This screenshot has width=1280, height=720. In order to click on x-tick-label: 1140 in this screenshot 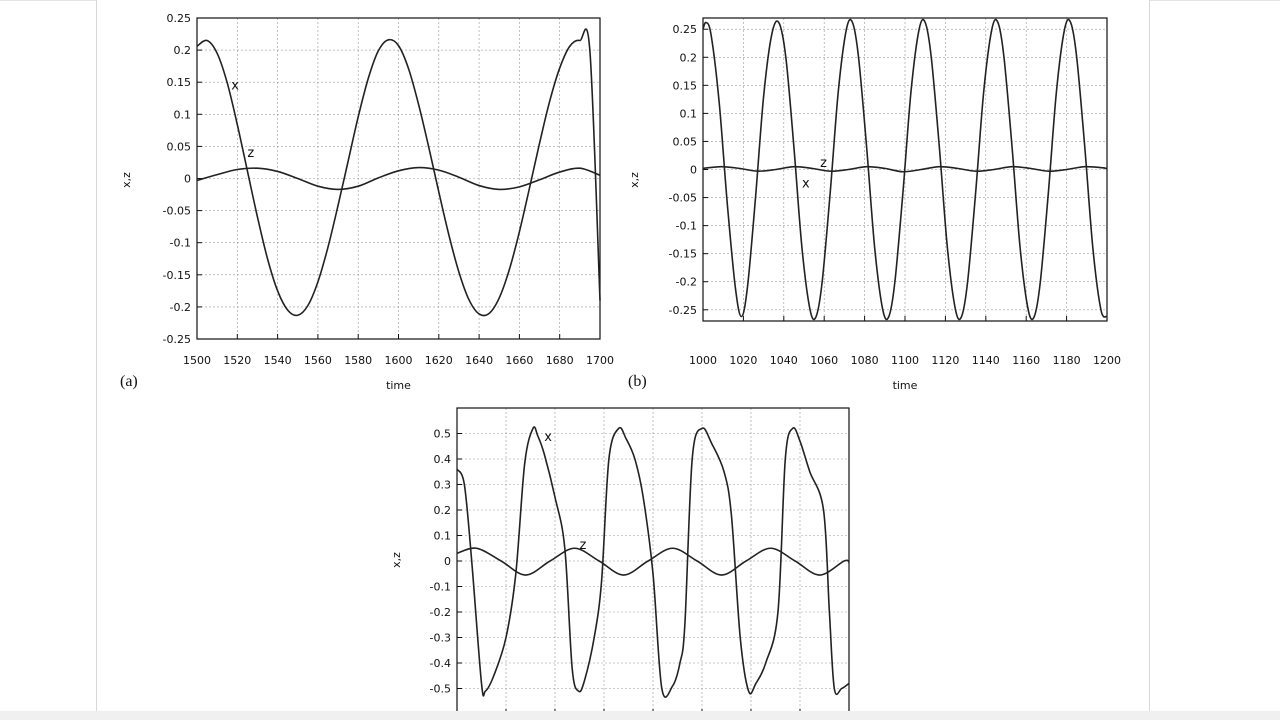, I will do `click(986, 360)`.